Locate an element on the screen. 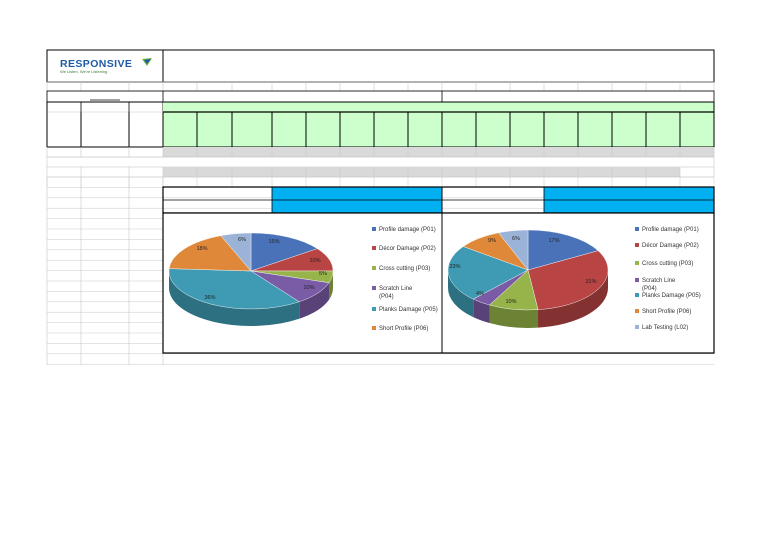 The image size is (768, 547). data-label-0: 17% is located at coordinates (553, 241).